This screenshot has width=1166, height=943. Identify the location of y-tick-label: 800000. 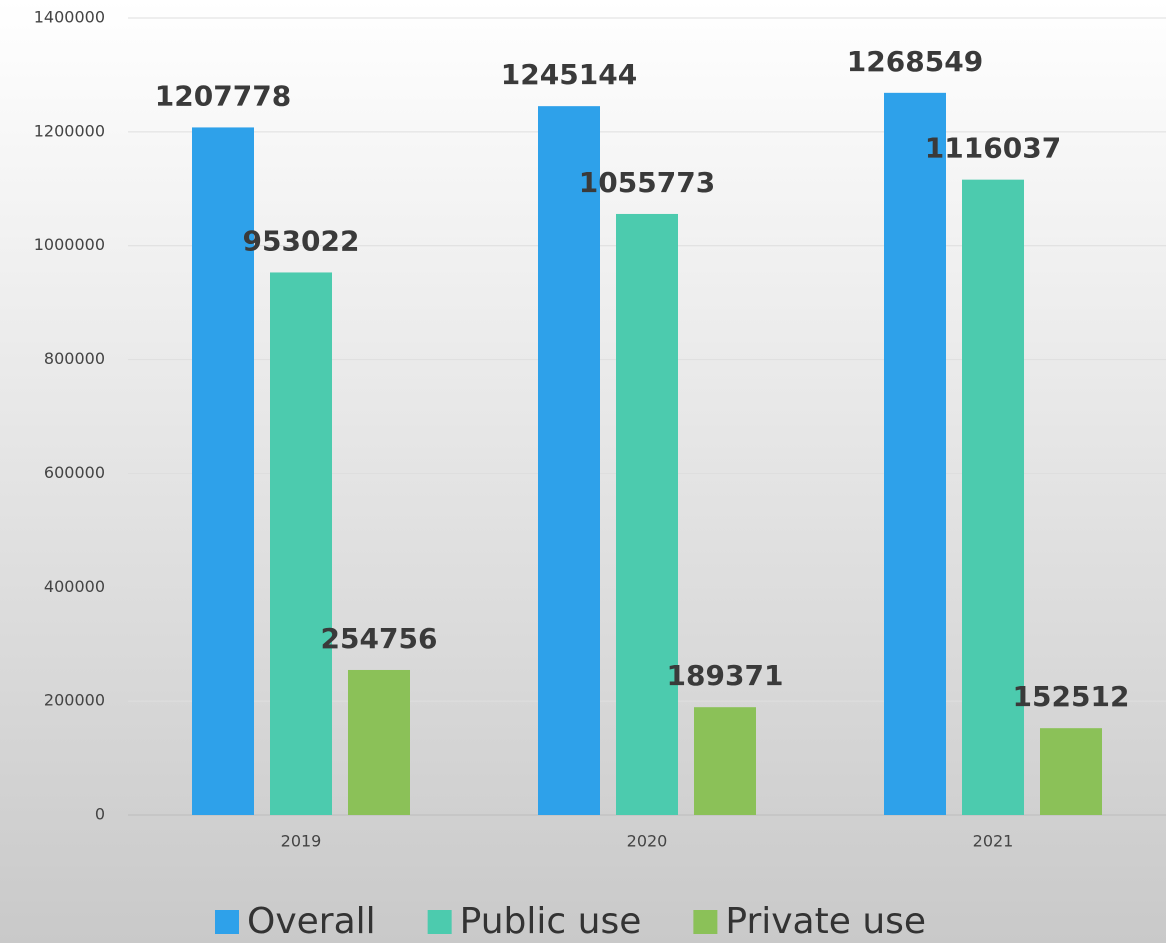
(74, 358).